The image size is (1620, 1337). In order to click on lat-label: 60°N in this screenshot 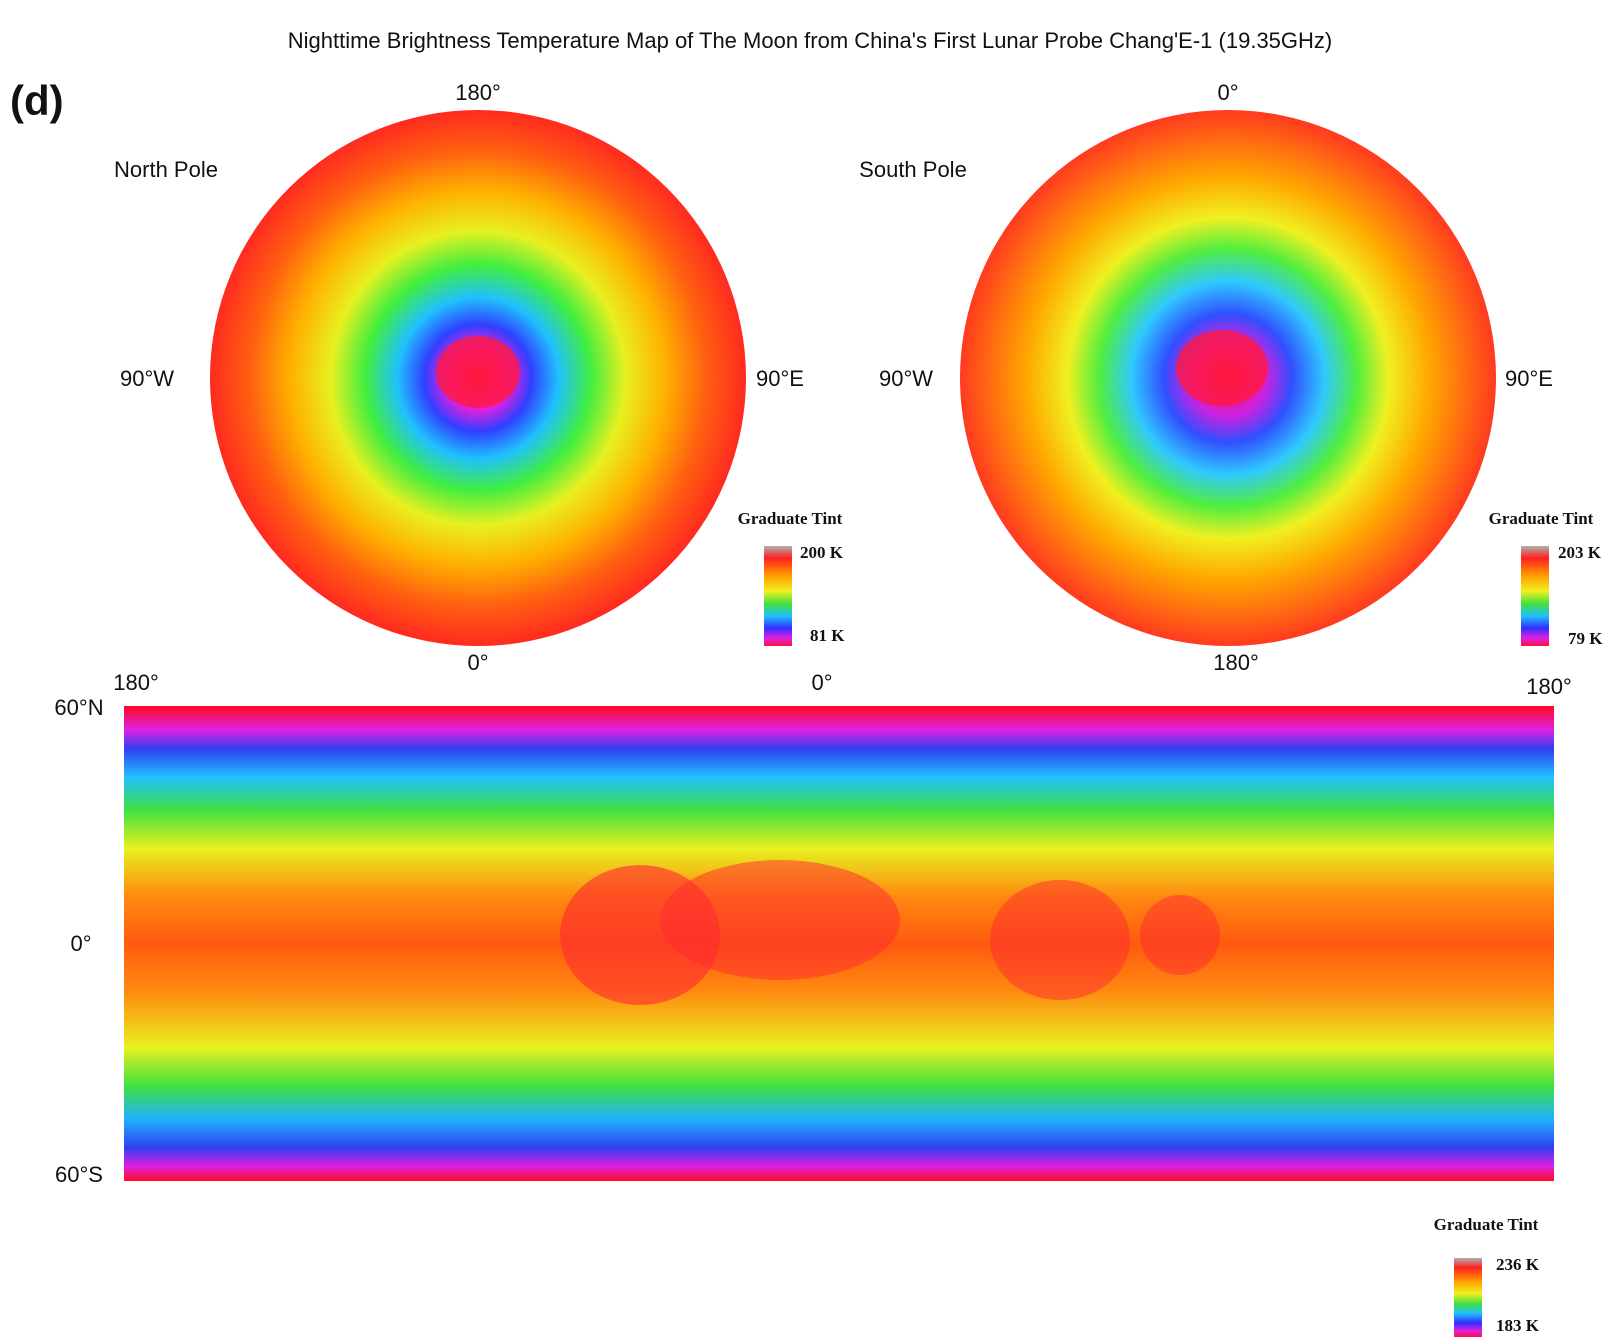, I will do `click(78, 707)`.